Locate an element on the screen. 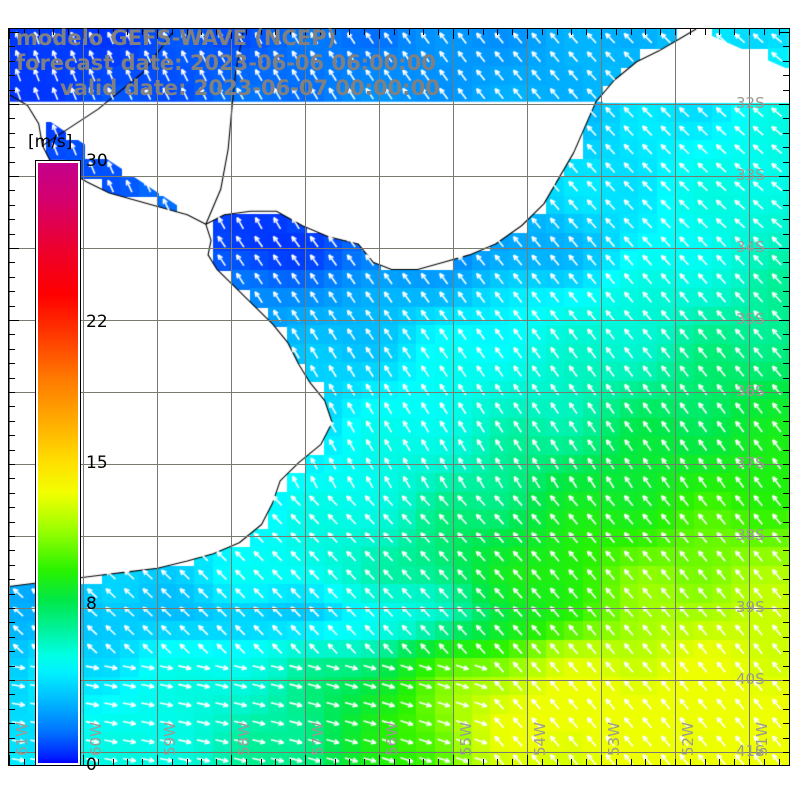 The height and width of the screenshot is (800, 800). latitude-label: 36S is located at coordinates (750, 391).